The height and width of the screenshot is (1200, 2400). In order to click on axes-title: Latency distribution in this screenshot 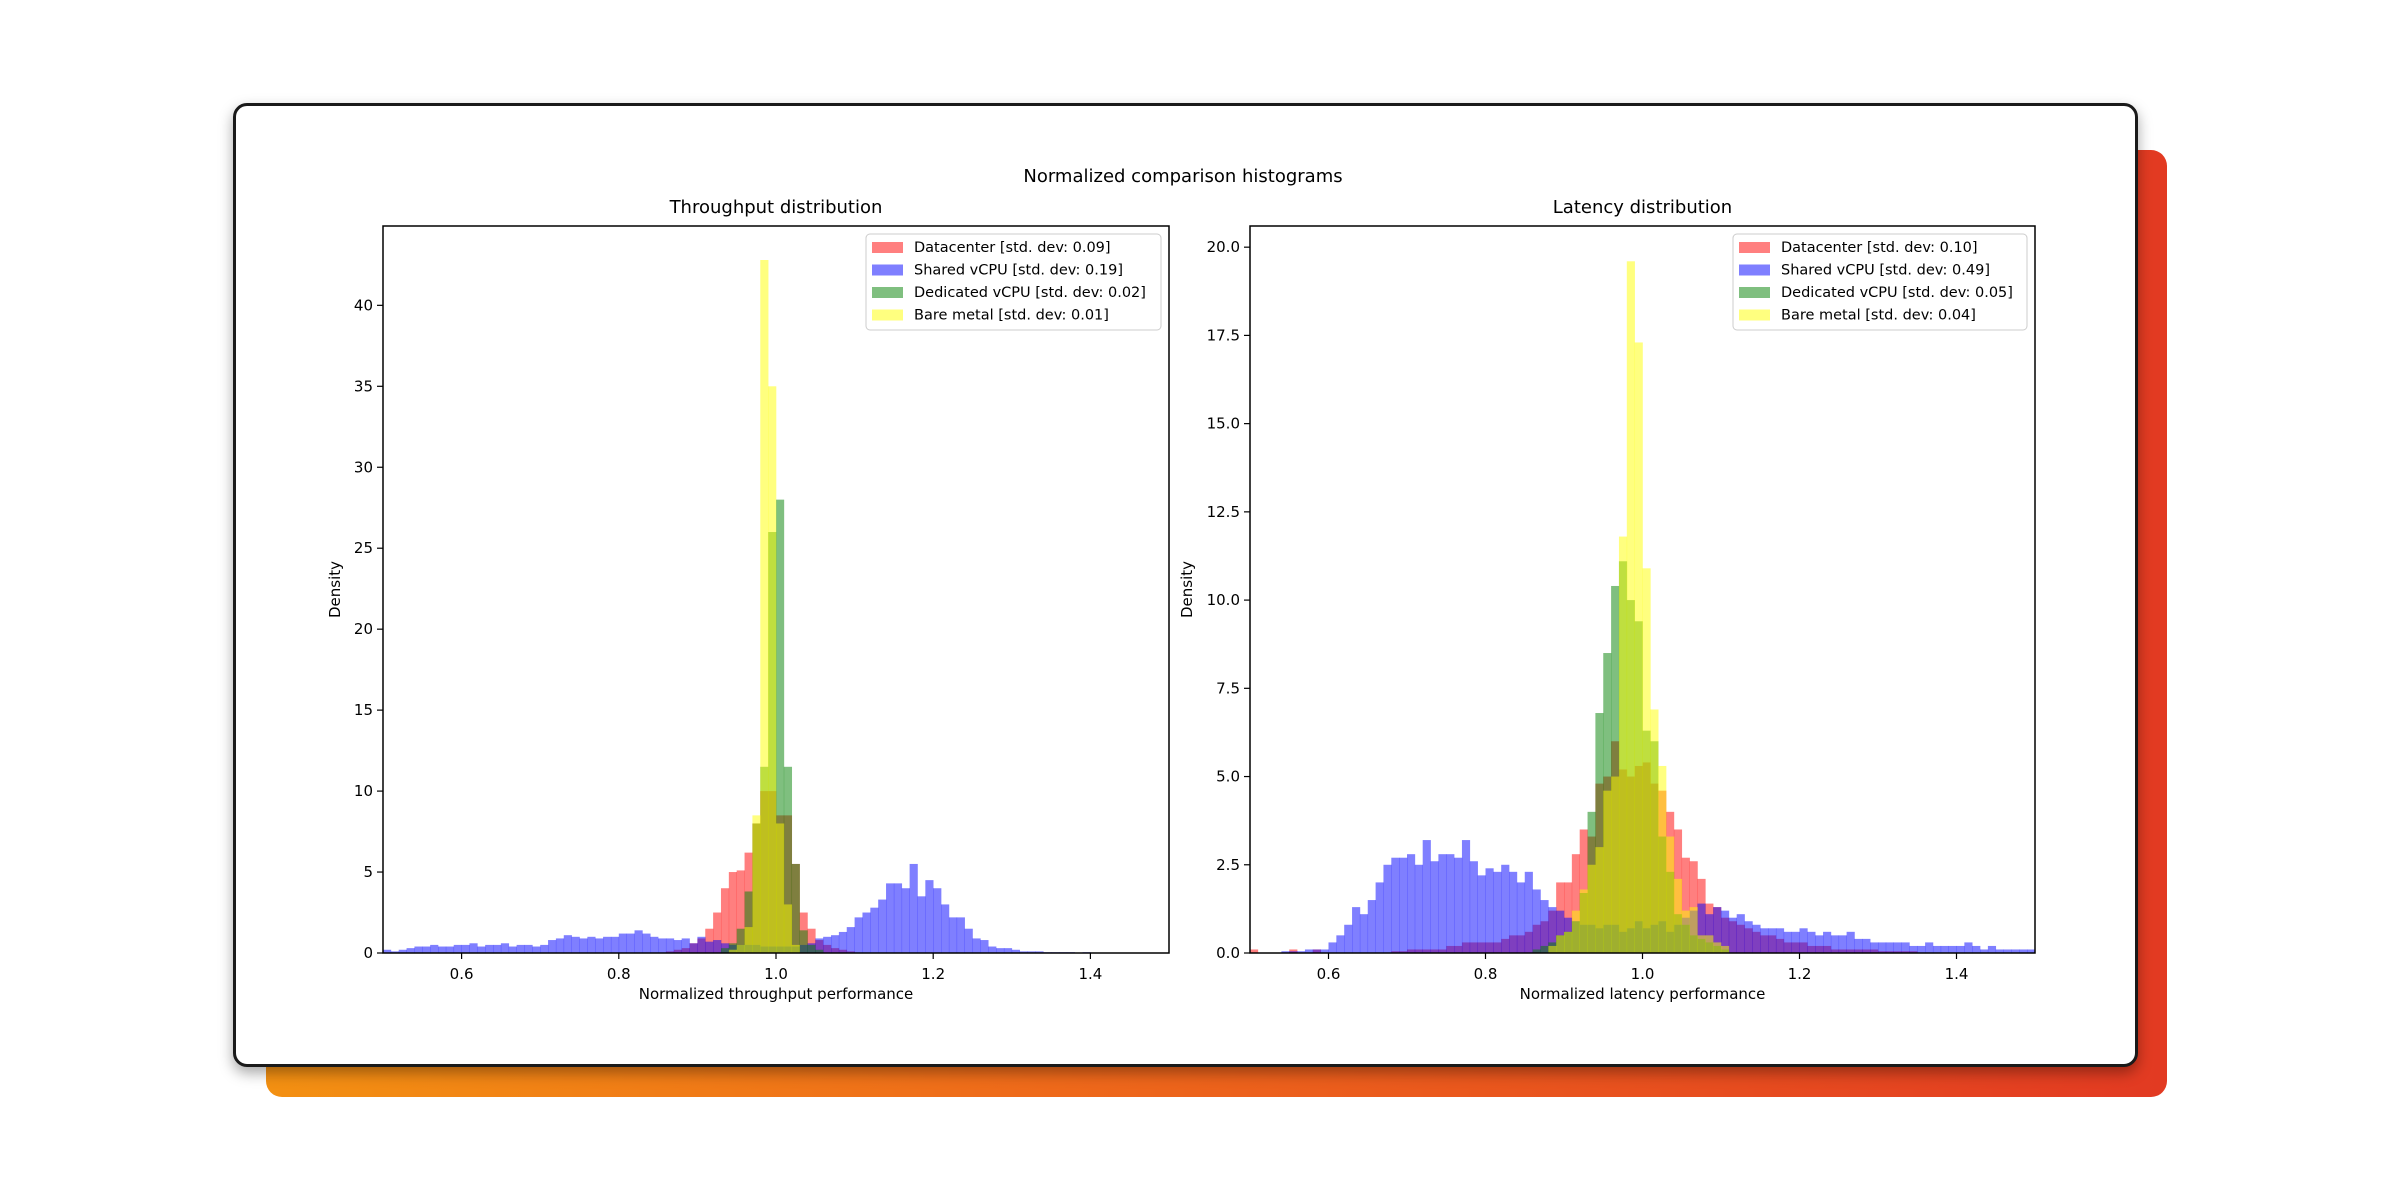, I will do `click(1642, 207)`.